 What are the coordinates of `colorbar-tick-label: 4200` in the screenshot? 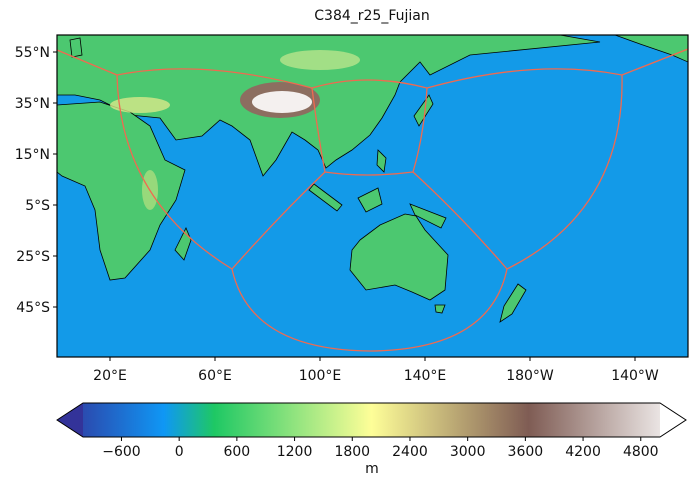 It's located at (583, 452).